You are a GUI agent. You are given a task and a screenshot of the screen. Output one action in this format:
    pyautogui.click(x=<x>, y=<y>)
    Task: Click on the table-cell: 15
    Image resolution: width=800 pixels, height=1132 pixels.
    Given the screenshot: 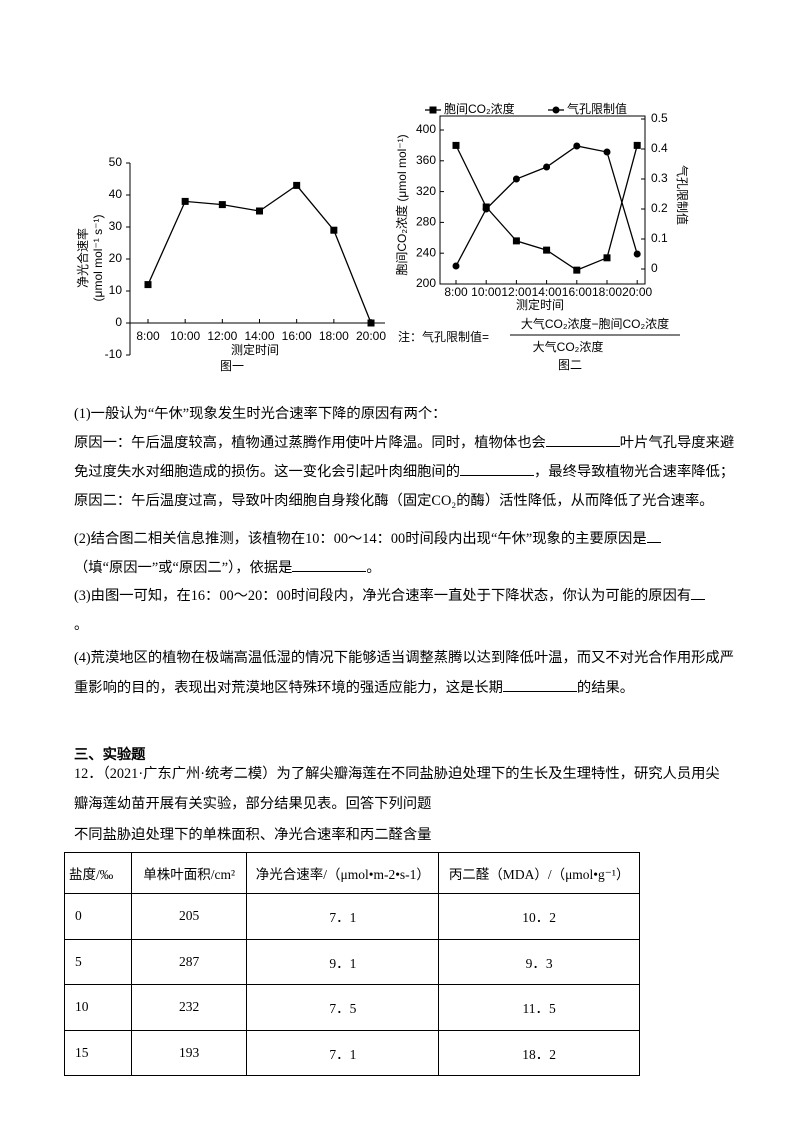 What is the action you would take?
    pyautogui.click(x=98, y=1052)
    